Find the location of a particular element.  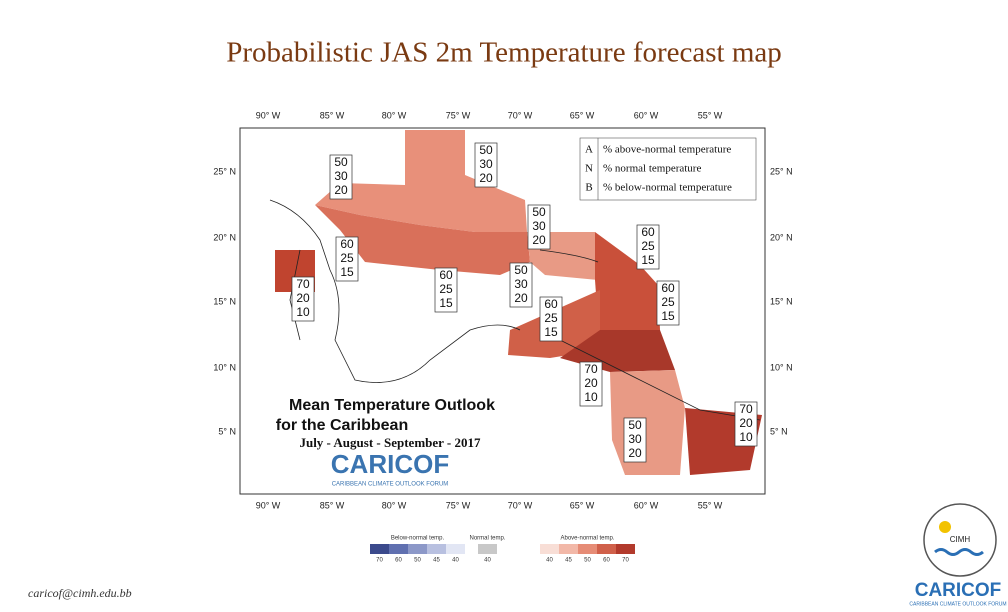

latitude-label: 25° N is located at coordinates (224, 171).